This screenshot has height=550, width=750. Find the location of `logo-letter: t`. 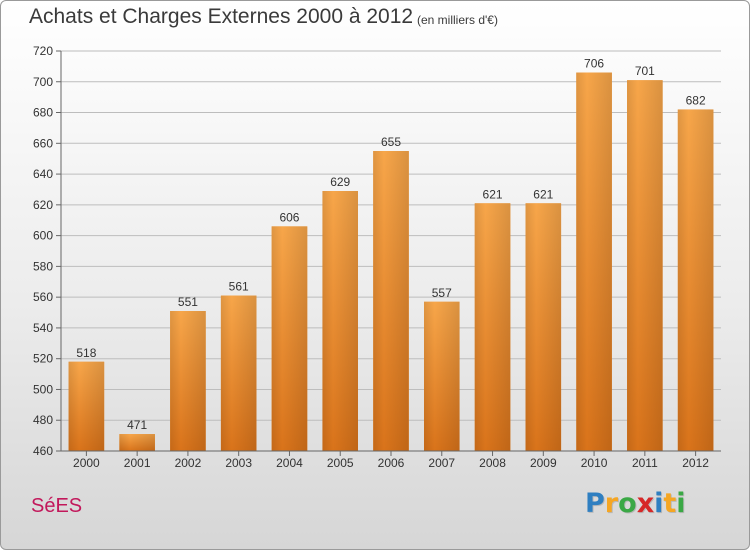

logo-letter: t is located at coordinates (670, 503).